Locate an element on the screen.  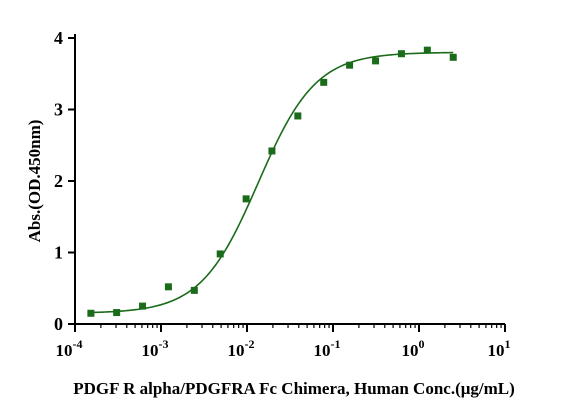
y-tick-label: 2 is located at coordinates (58, 181).